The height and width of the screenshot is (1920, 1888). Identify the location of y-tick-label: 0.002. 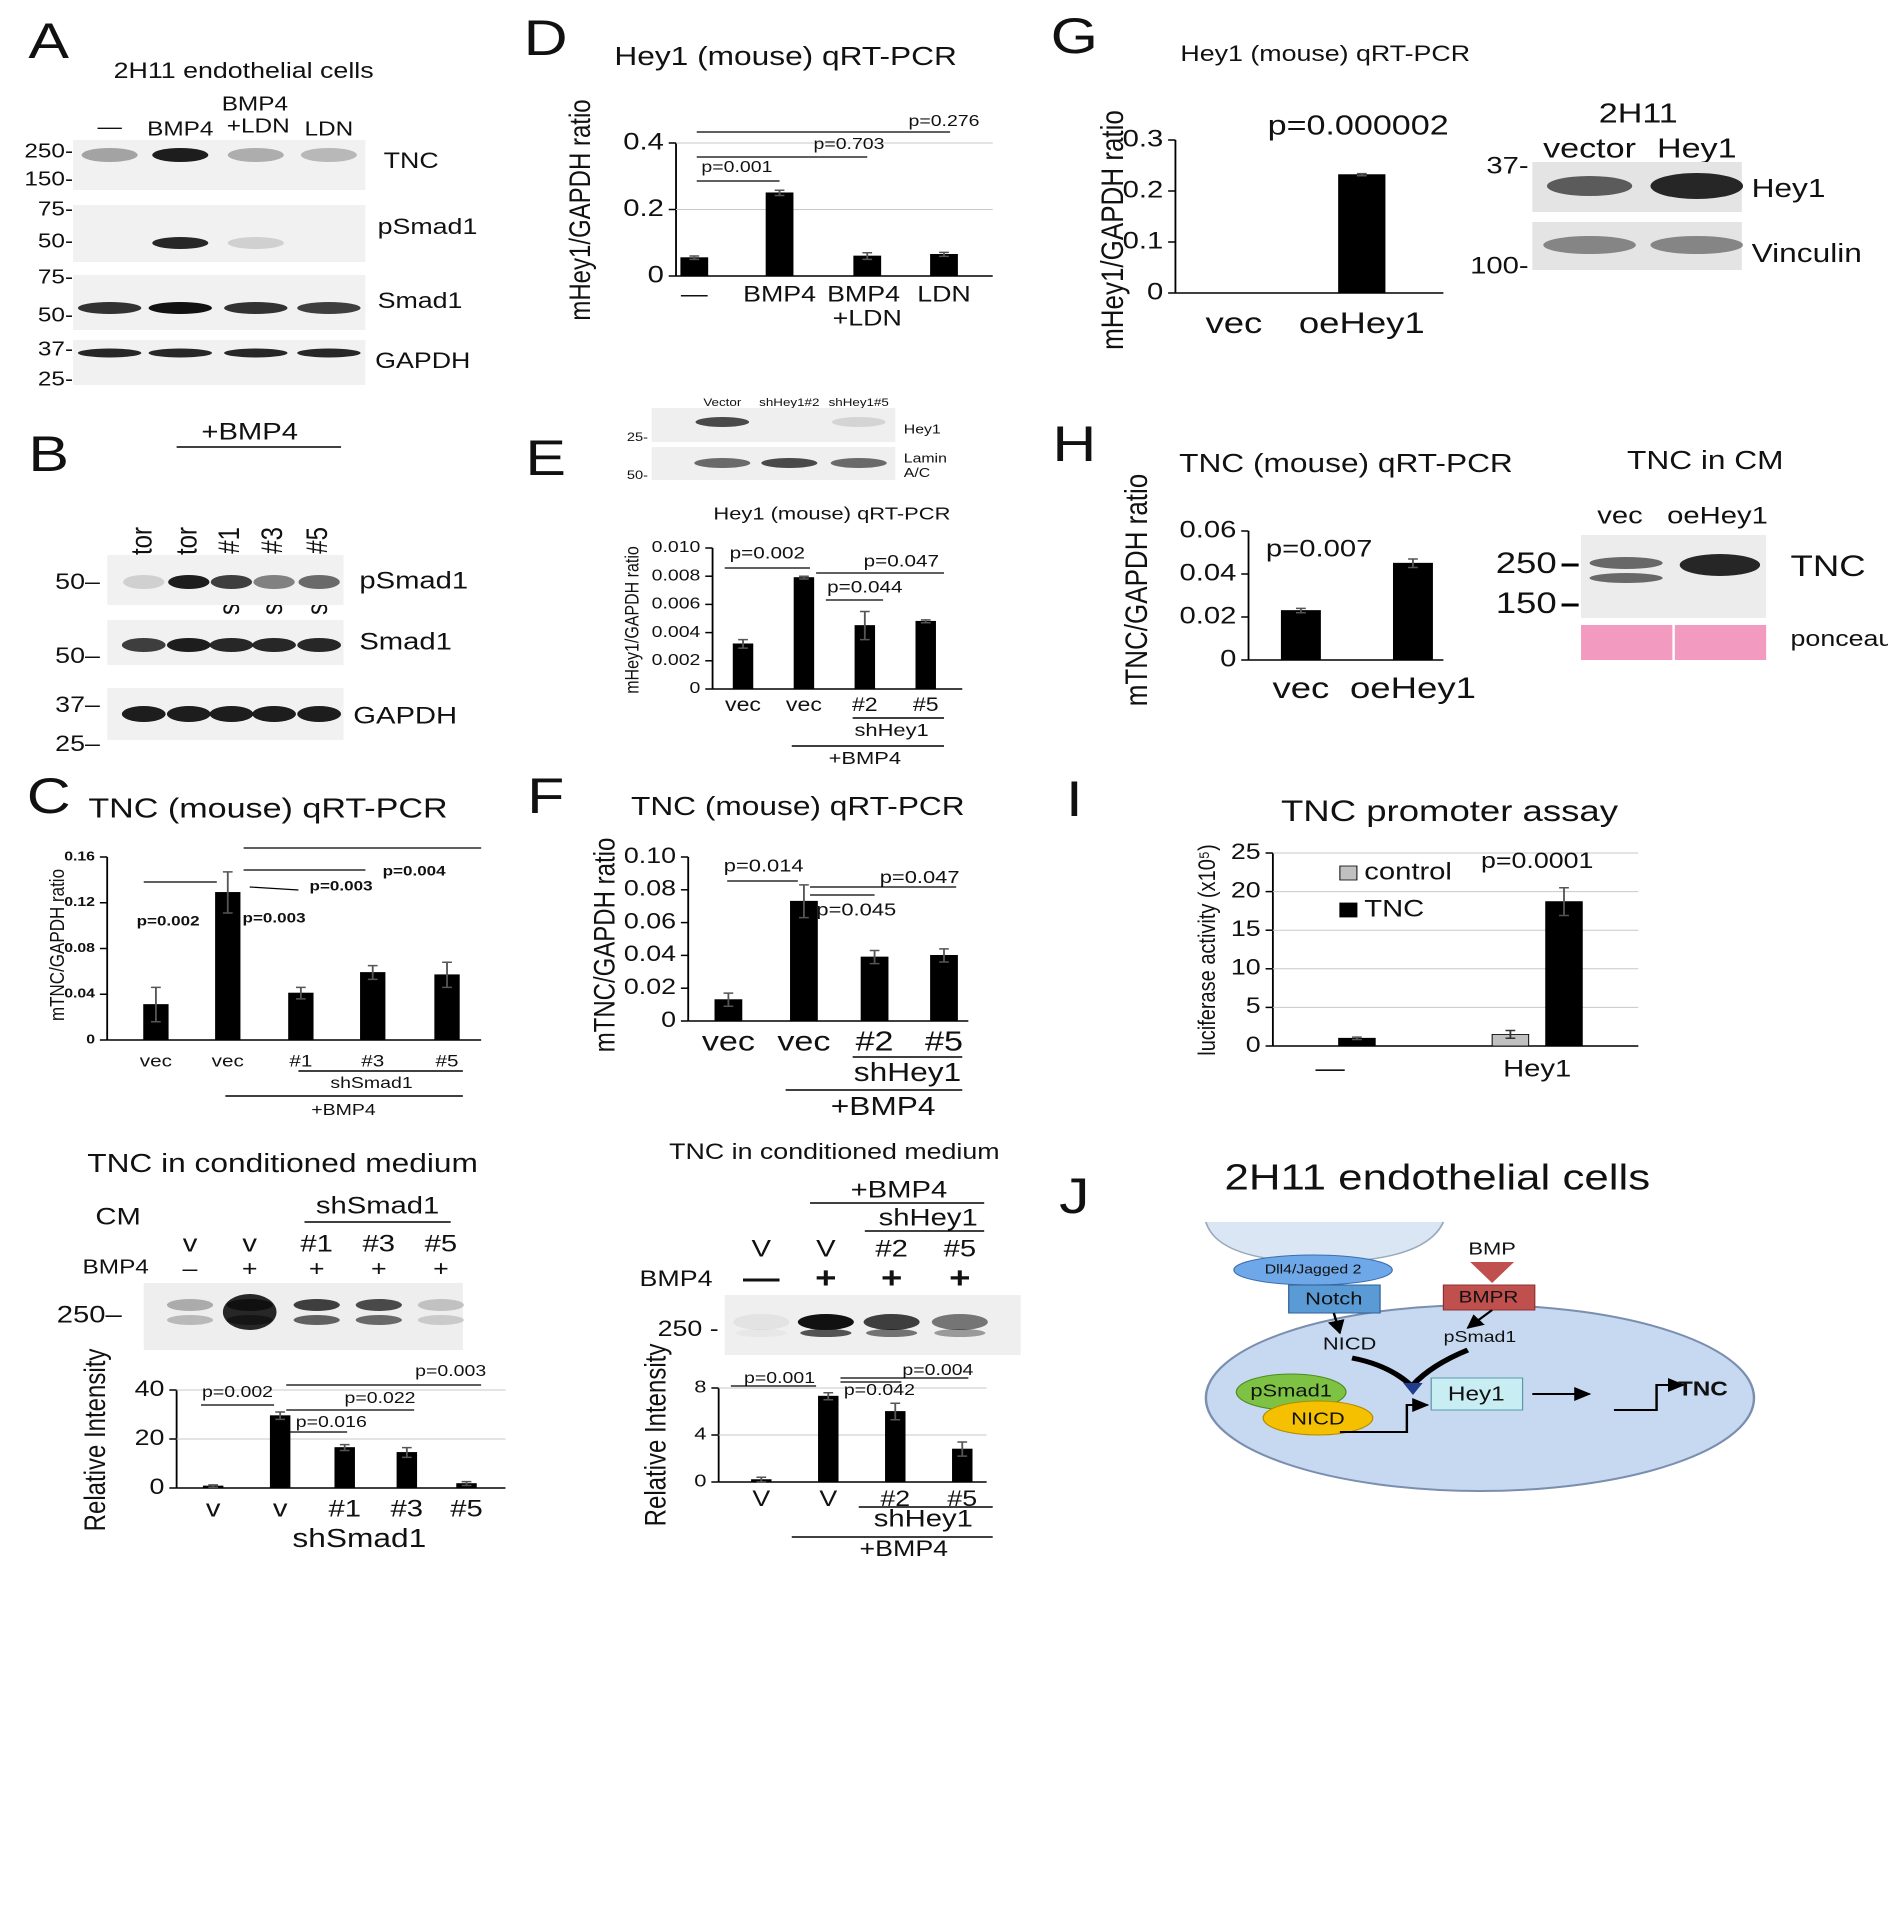
(676, 660).